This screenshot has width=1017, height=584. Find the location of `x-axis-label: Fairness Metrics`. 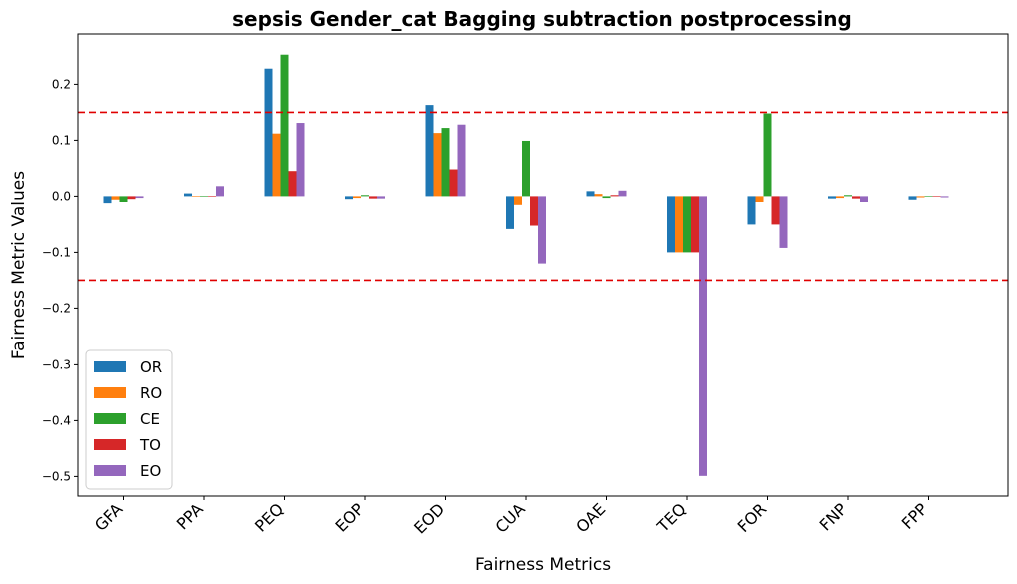

x-axis-label: Fairness Metrics is located at coordinates (543, 565).